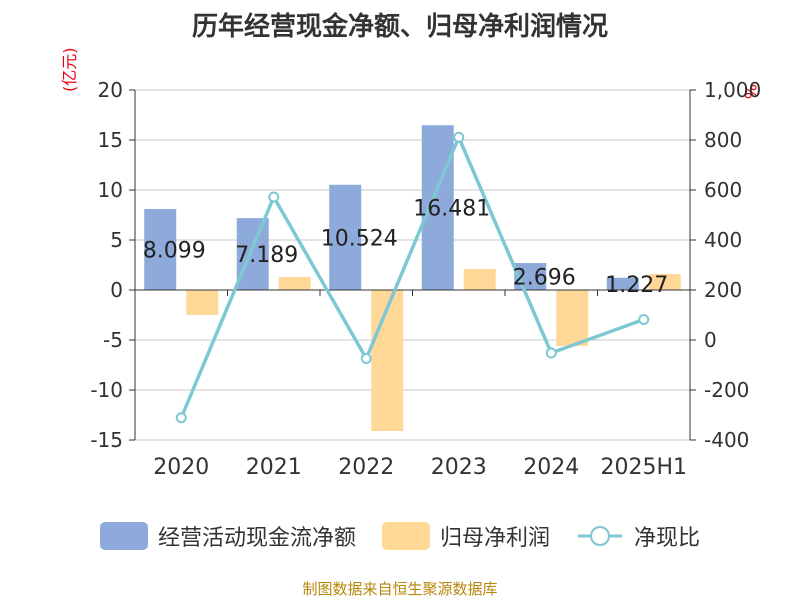 The image size is (800, 600). Describe the element at coordinates (399, 27) in the screenshot. I see `chart-title: 历年经营现金净额、归母净利润情况` at that location.